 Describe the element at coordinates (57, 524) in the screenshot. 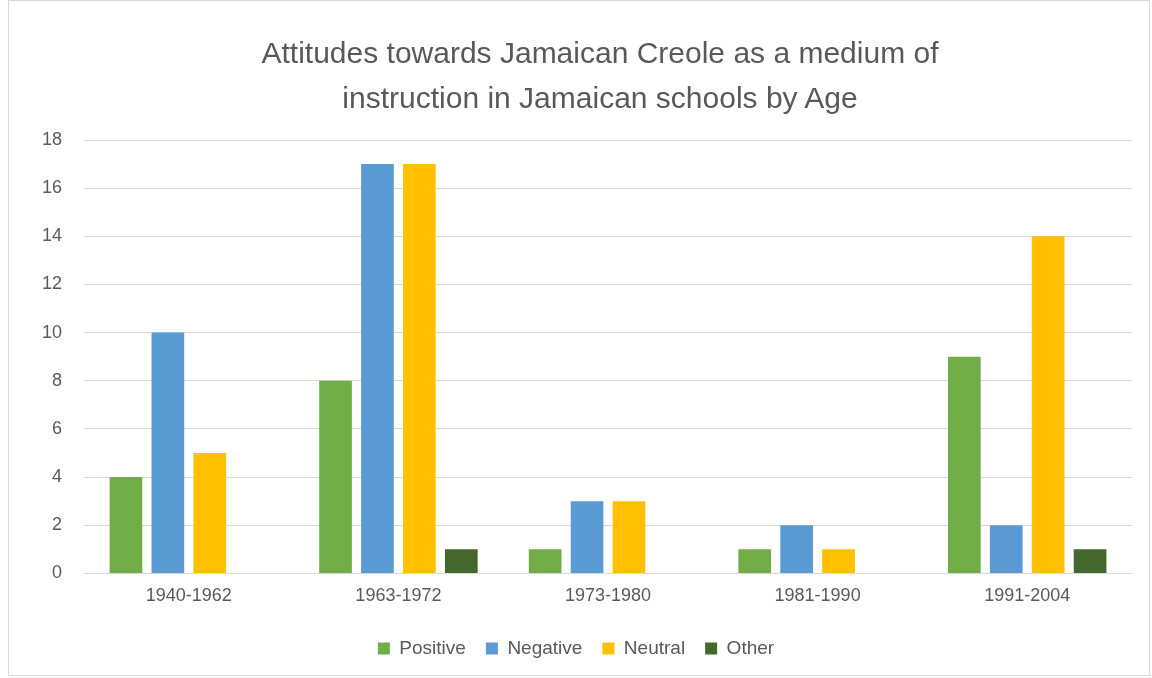

I see `y-tick-label: 2` at that location.